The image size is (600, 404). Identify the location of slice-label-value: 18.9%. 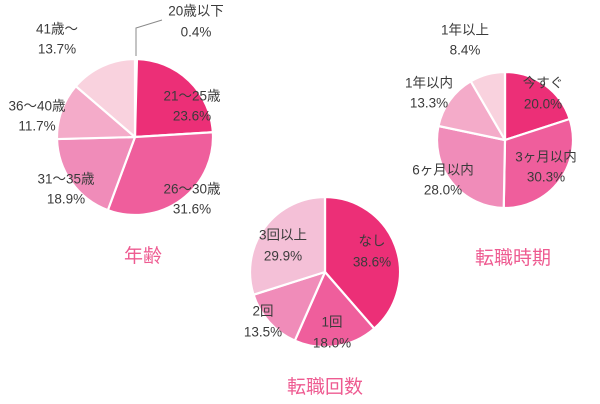
(66, 199).